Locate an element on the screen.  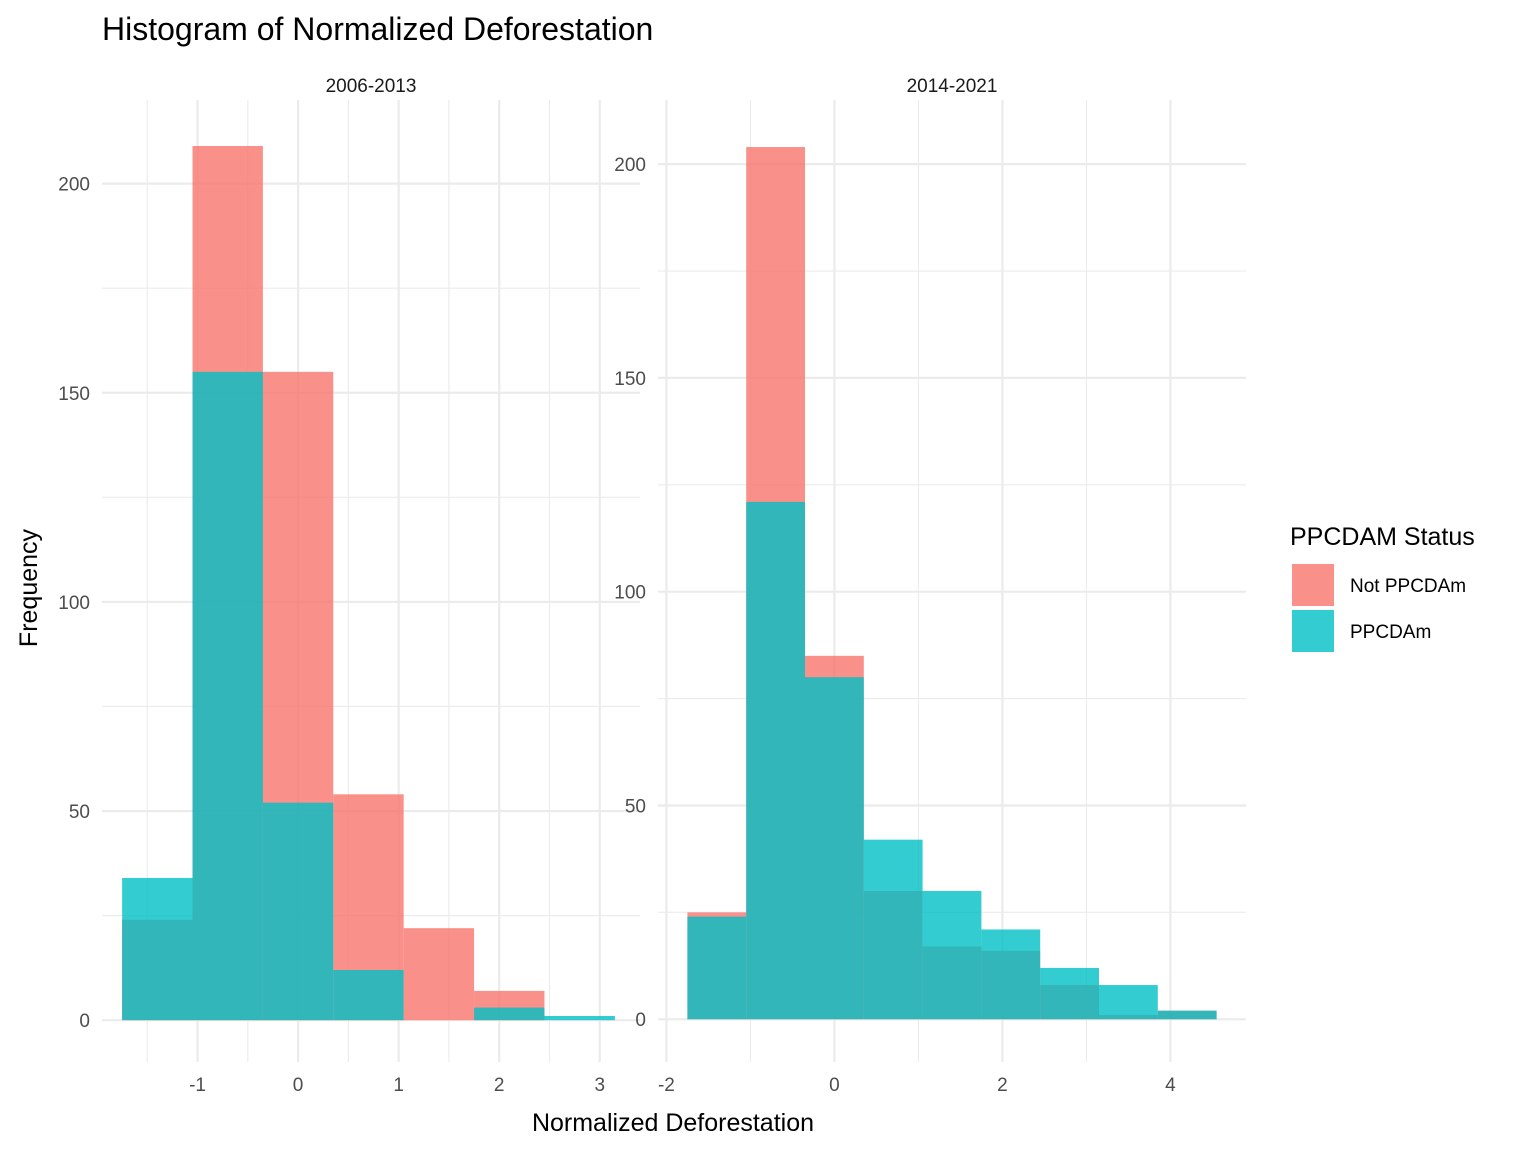
legend-title: PPCDAM Status is located at coordinates (1382, 537).